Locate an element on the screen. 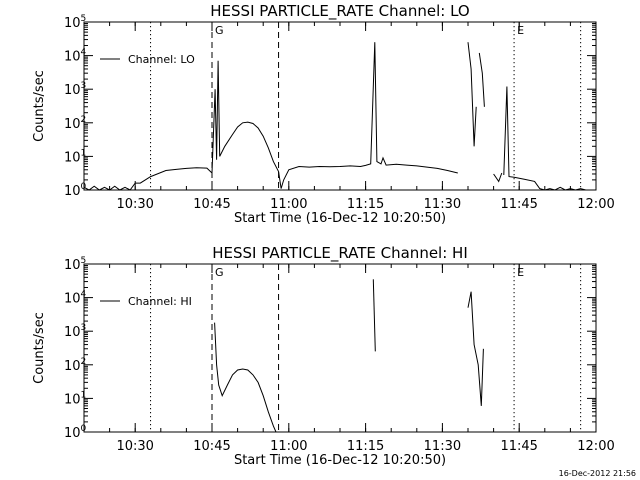  chart-title: HESSI PARTICLE_RATE Channel: LO is located at coordinates (339, 11).